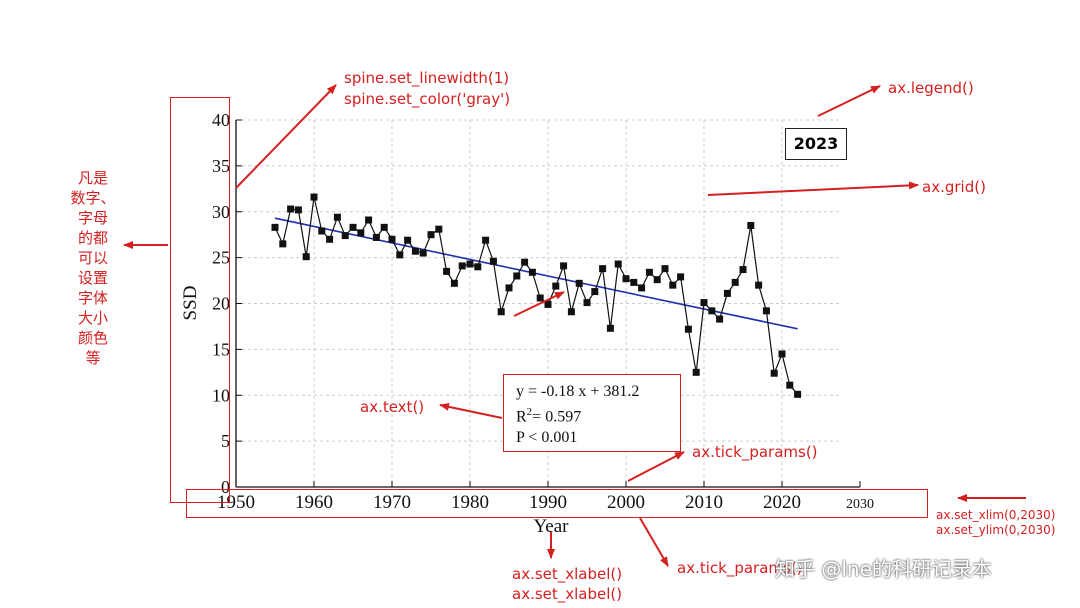  I want to click on watermark: 知乎 @lne的科研记录本, so click(883, 569).